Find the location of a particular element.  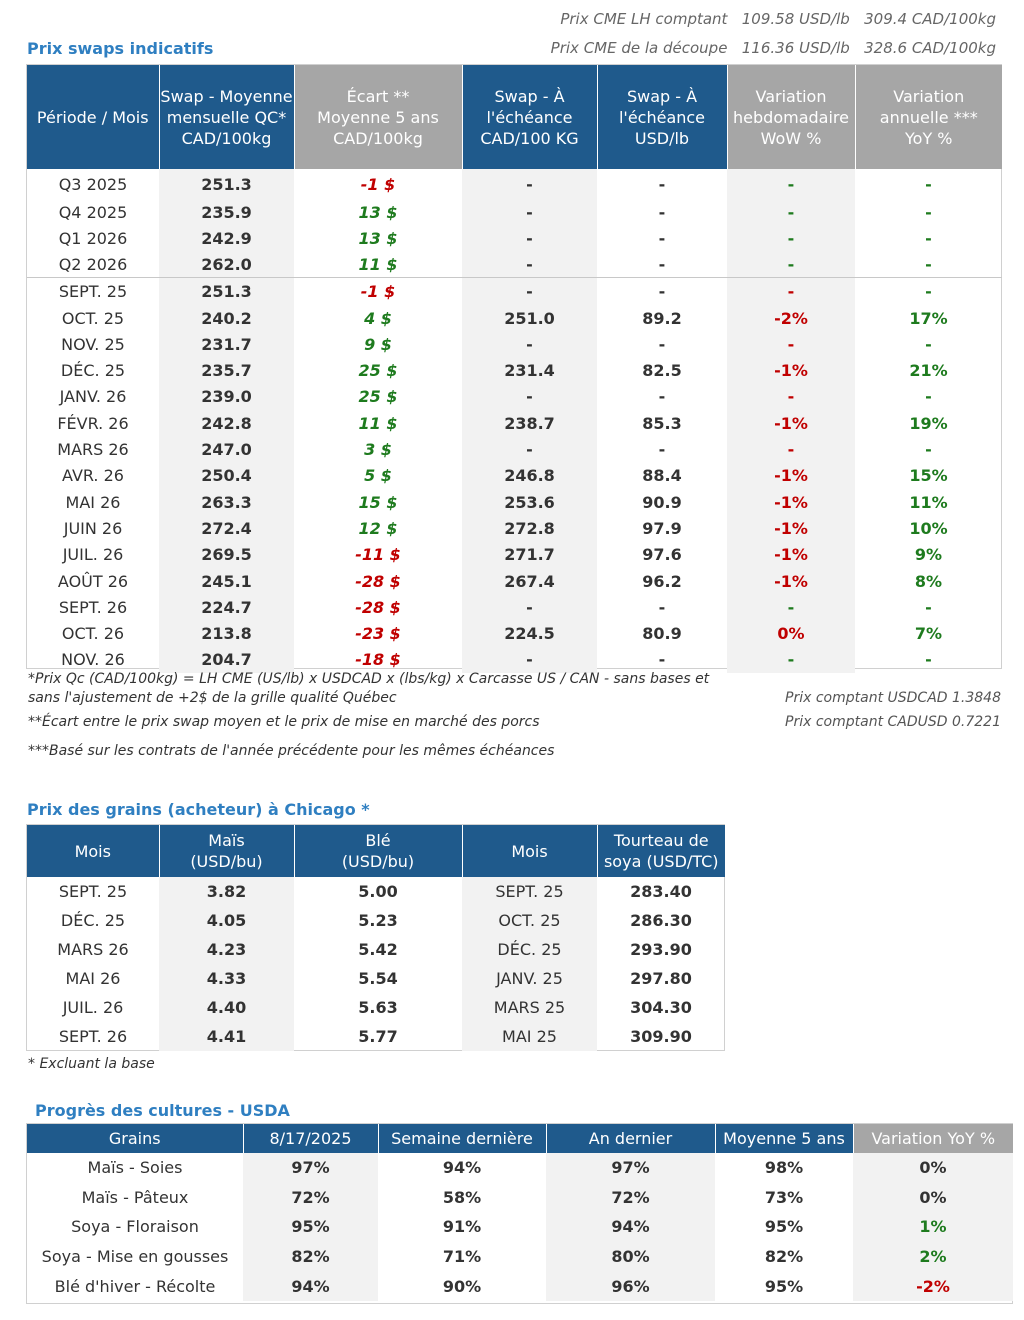

spread-cell: -18 $ is located at coordinates (378, 660).